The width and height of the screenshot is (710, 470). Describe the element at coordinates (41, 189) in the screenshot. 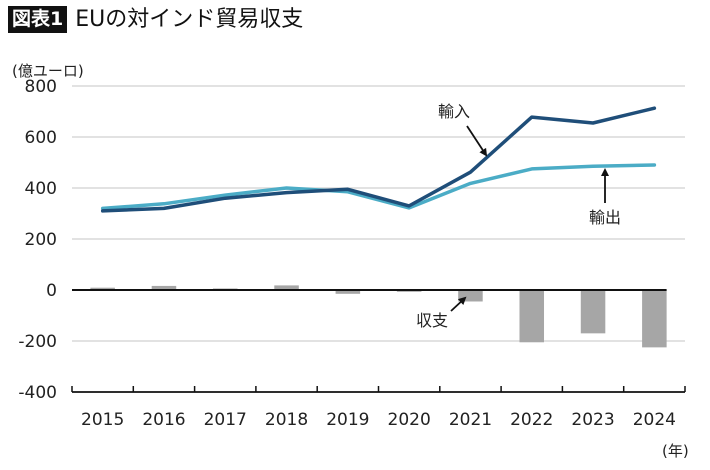

I see `y-tick-label: 400` at that location.